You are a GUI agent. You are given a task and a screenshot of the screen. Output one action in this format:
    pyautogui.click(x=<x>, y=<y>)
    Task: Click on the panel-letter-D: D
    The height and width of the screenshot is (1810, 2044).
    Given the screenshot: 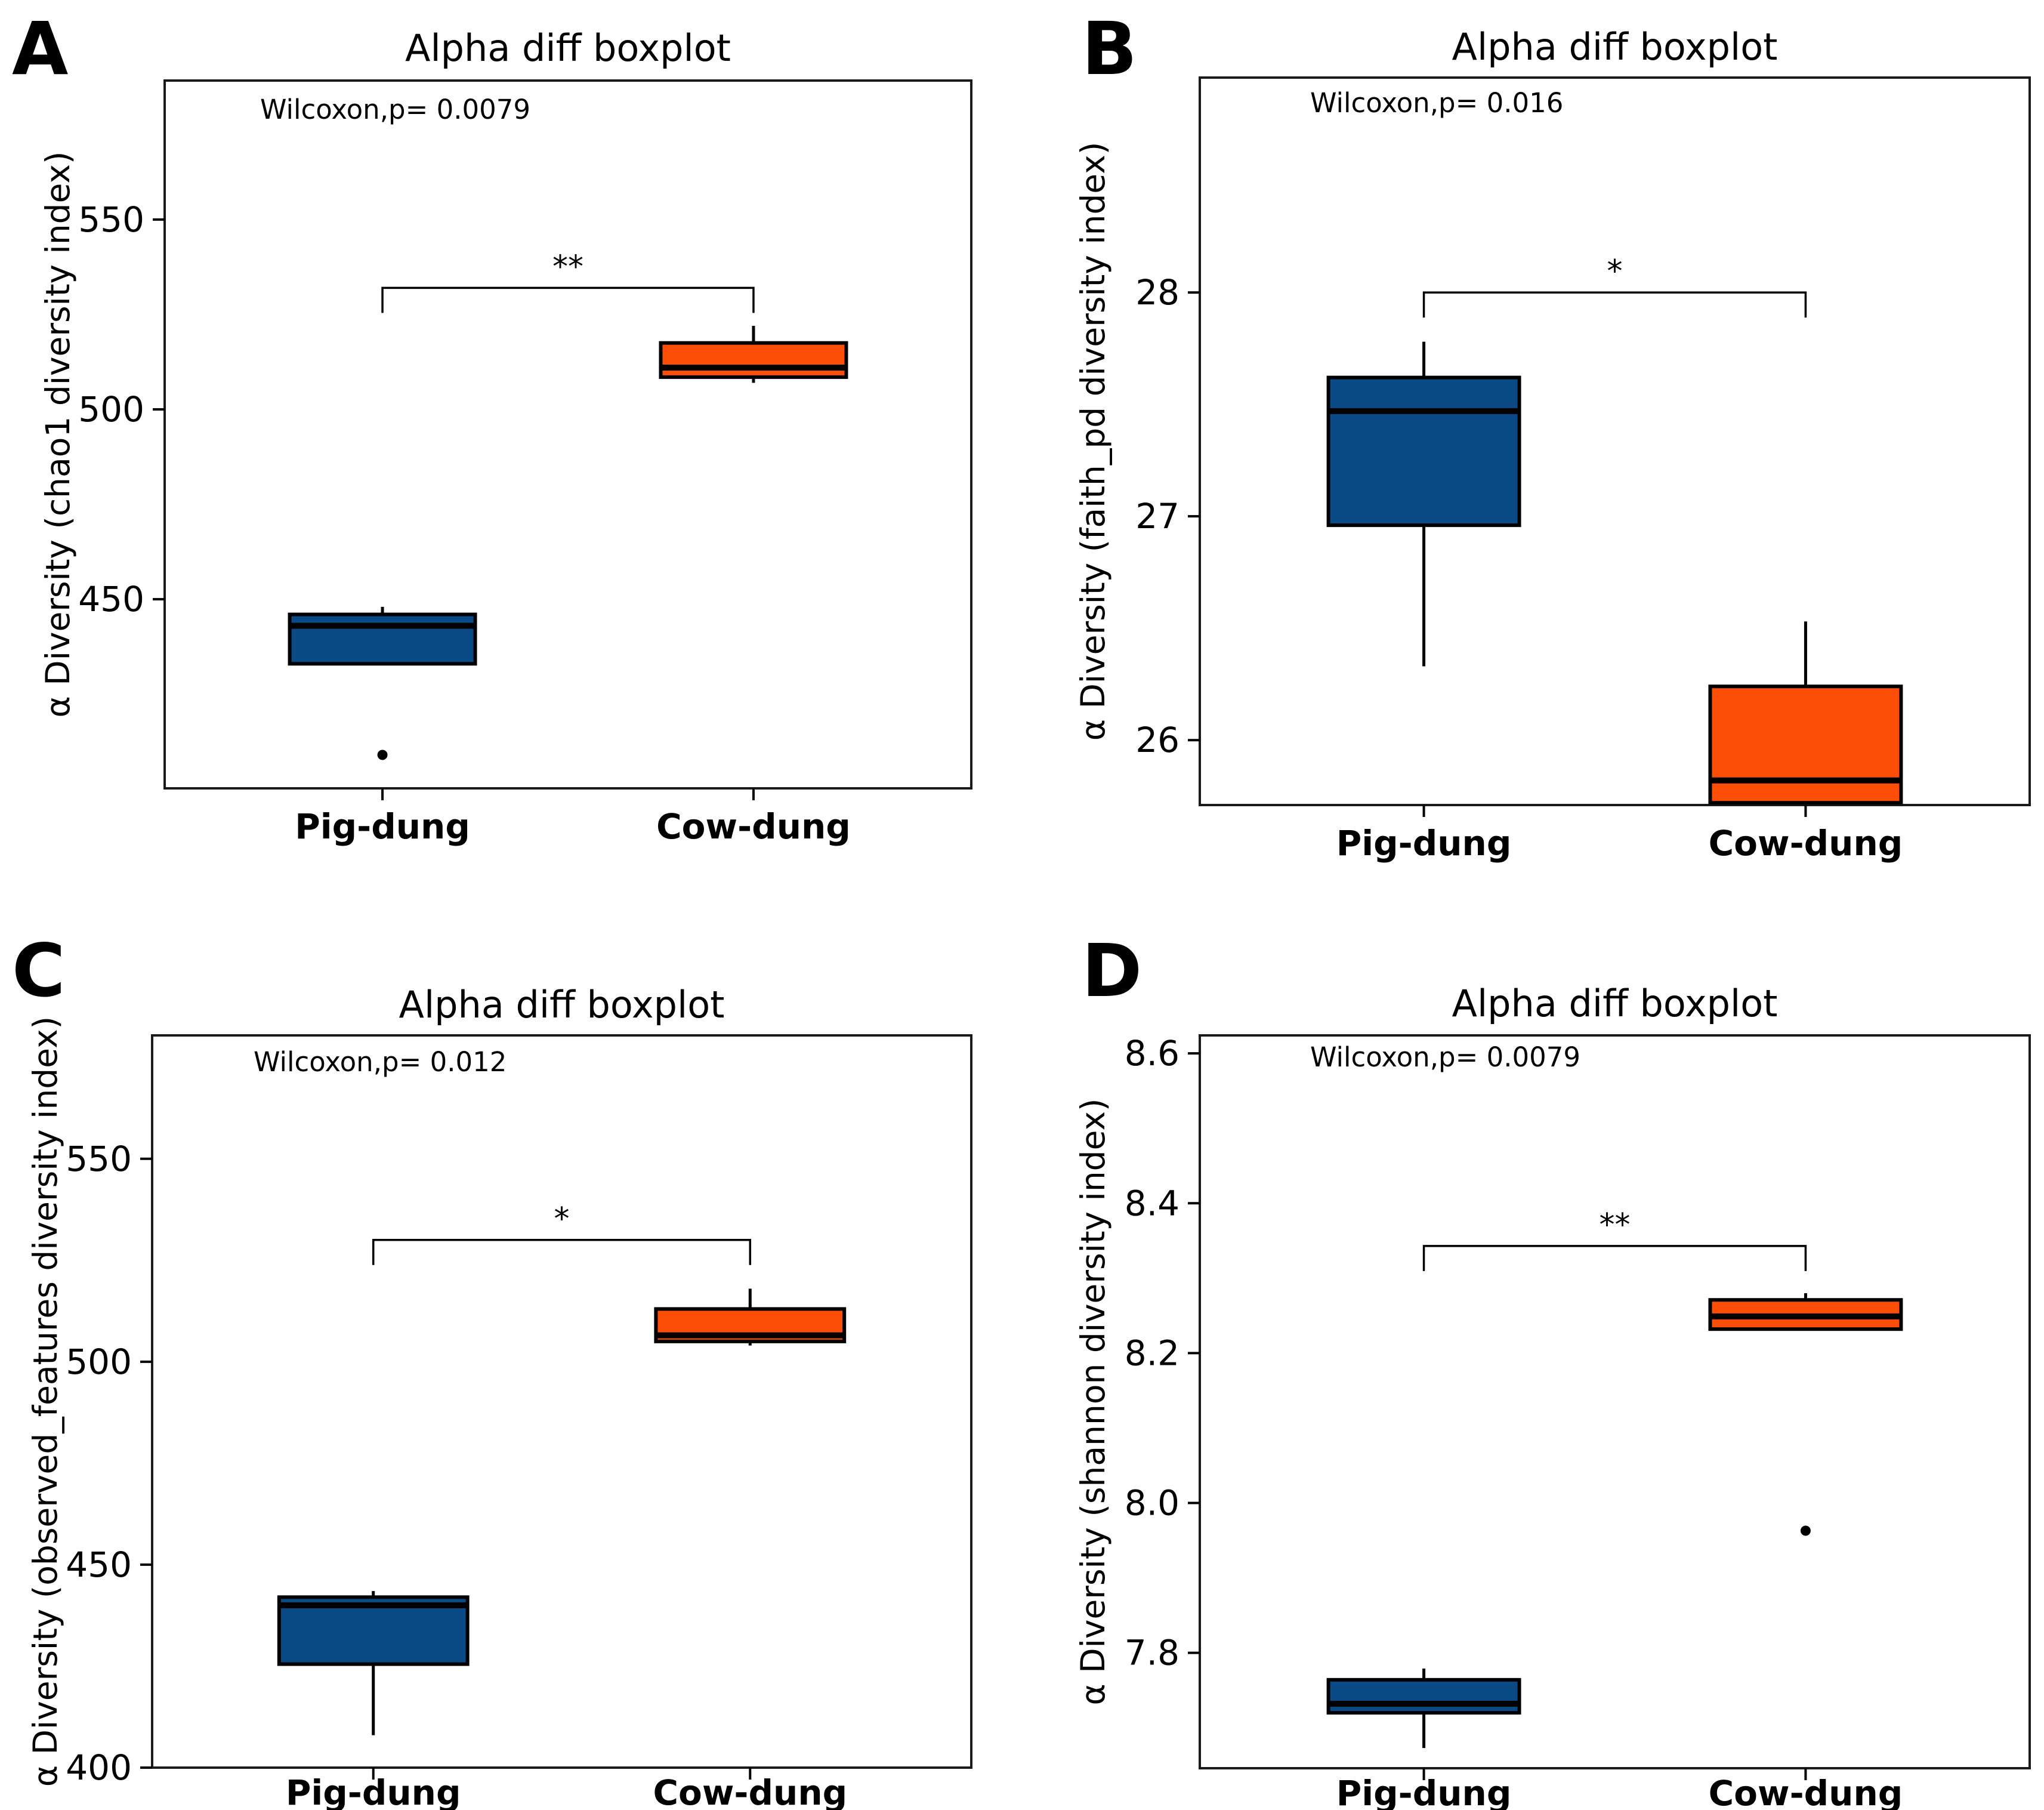 What is the action you would take?
    pyautogui.click(x=1112, y=971)
    